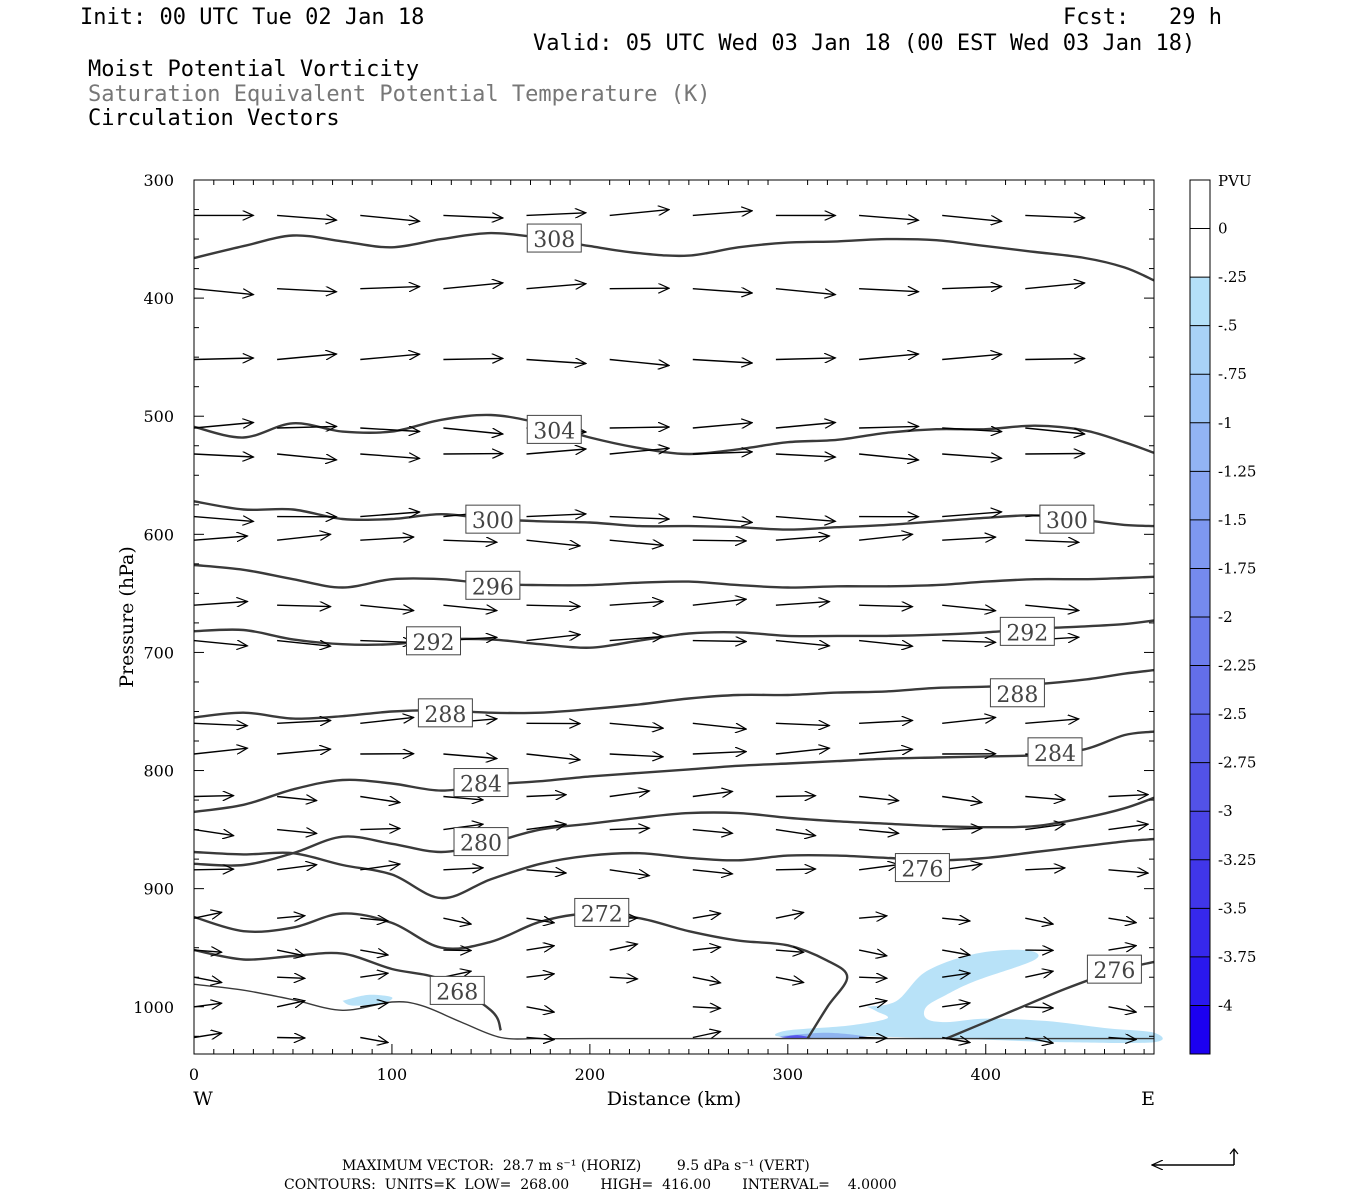 The width and height of the screenshot is (1350, 1200). What do you see at coordinates (158, 534) in the screenshot?
I see `y-tick-label: 600` at bounding box center [158, 534].